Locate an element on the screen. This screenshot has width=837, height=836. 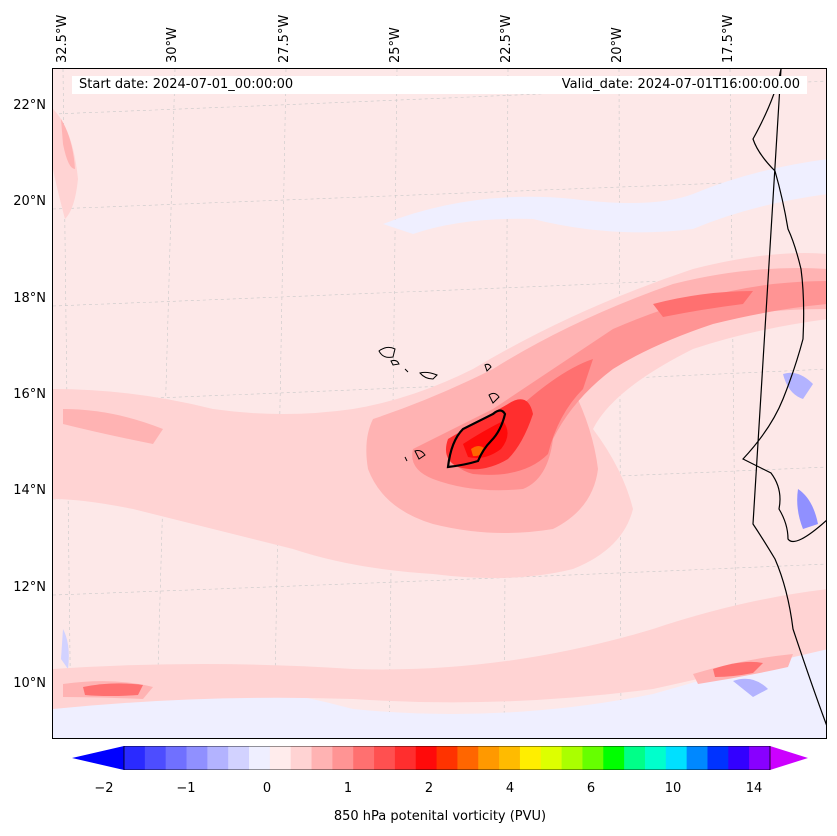
lon-label-32-5w: 32.5°W is located at coordinates (62, 38).